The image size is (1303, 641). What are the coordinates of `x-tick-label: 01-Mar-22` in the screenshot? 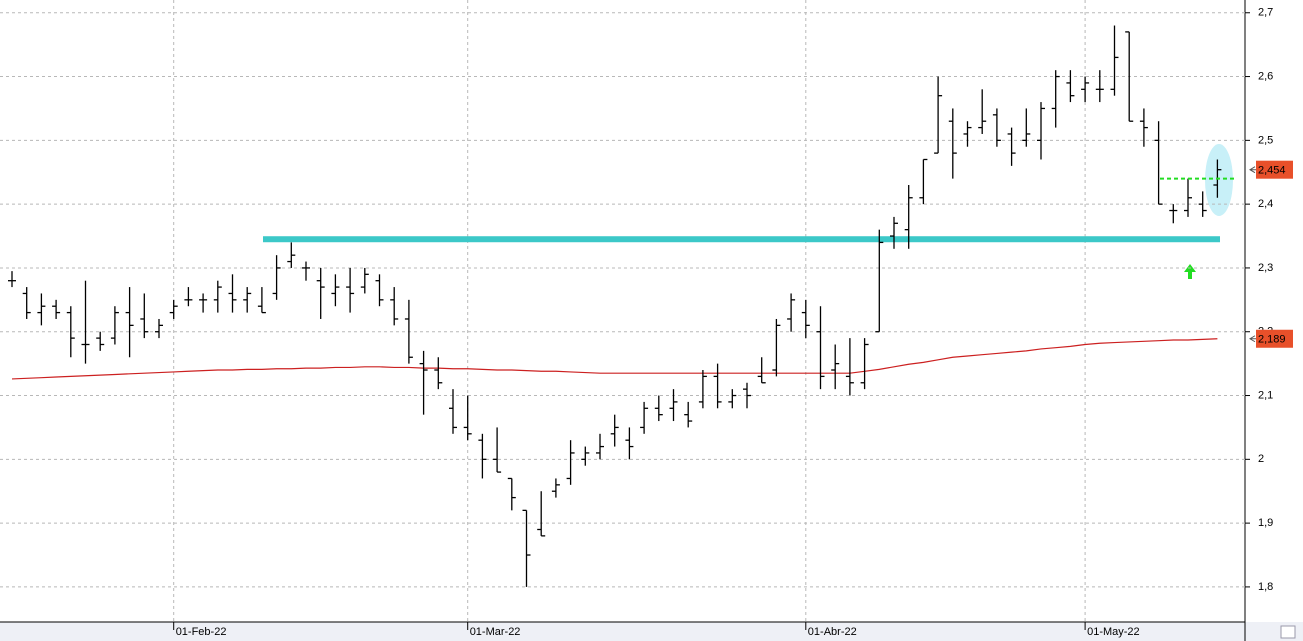 It's located at (495, 632).